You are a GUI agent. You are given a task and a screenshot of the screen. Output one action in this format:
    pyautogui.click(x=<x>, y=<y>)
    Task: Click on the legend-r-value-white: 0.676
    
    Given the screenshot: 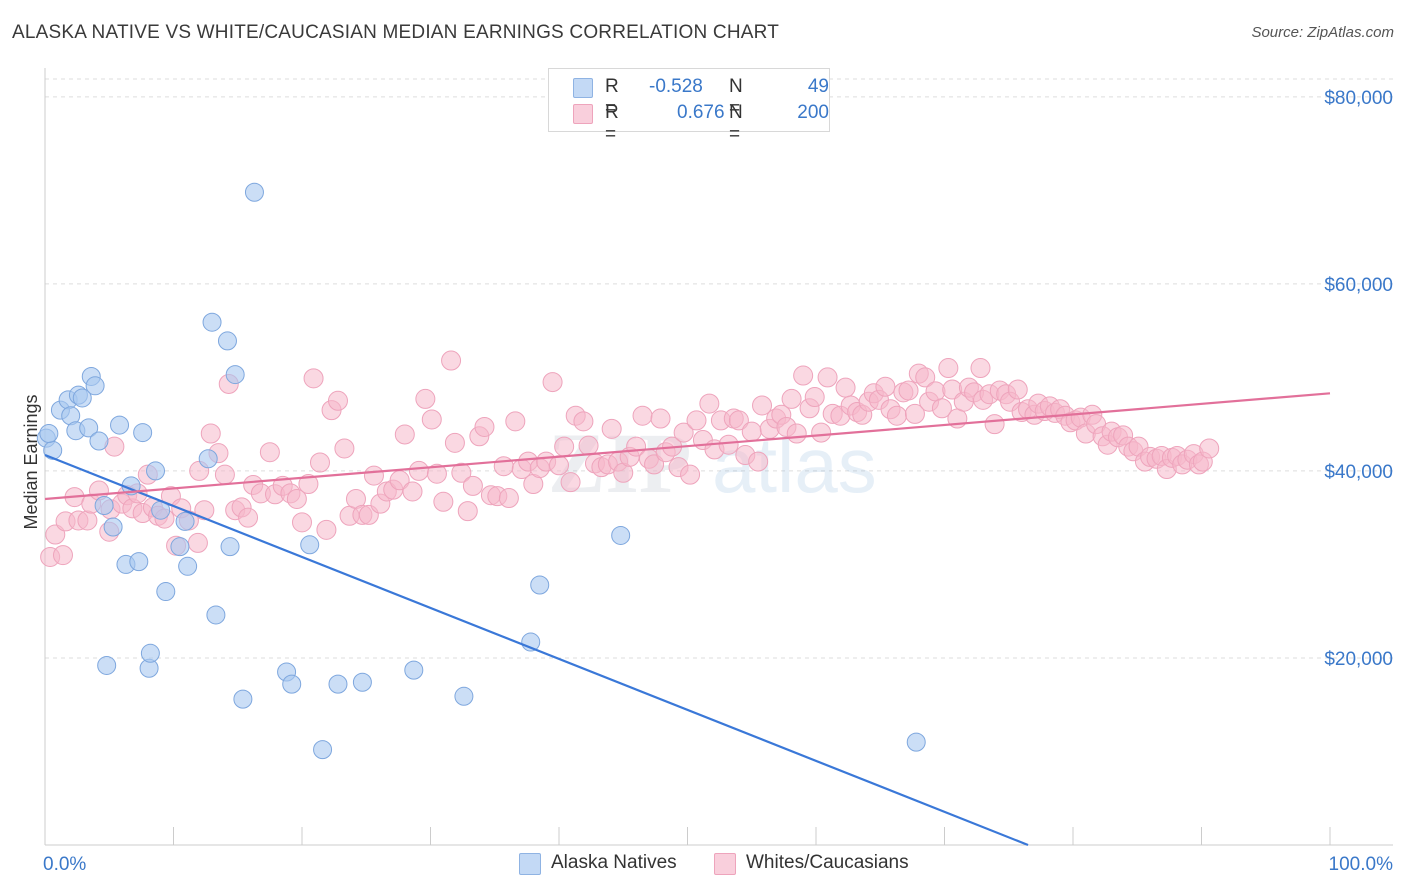 What is the action you would take?
    pyautogui.click(x=701, y=112)
    